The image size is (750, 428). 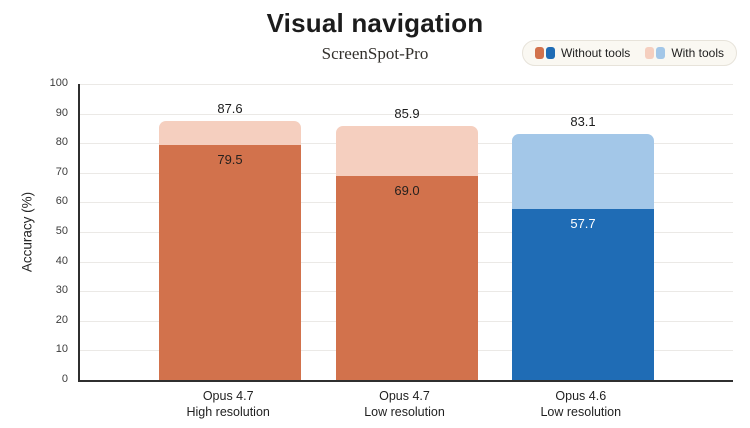 What do you see at coordinates (61, 231) in the screenshot?
I see `y-tick-label: 50` at bounding box center [61, 231].